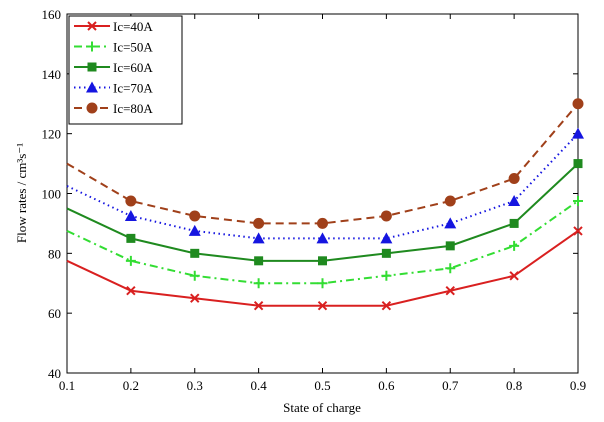 This screenshot has width=604, height=422. What do you see at coordinates (450, 385) in the screenshot?
I see `x-tick-label: 0.7` at bounding box center [450, 385].